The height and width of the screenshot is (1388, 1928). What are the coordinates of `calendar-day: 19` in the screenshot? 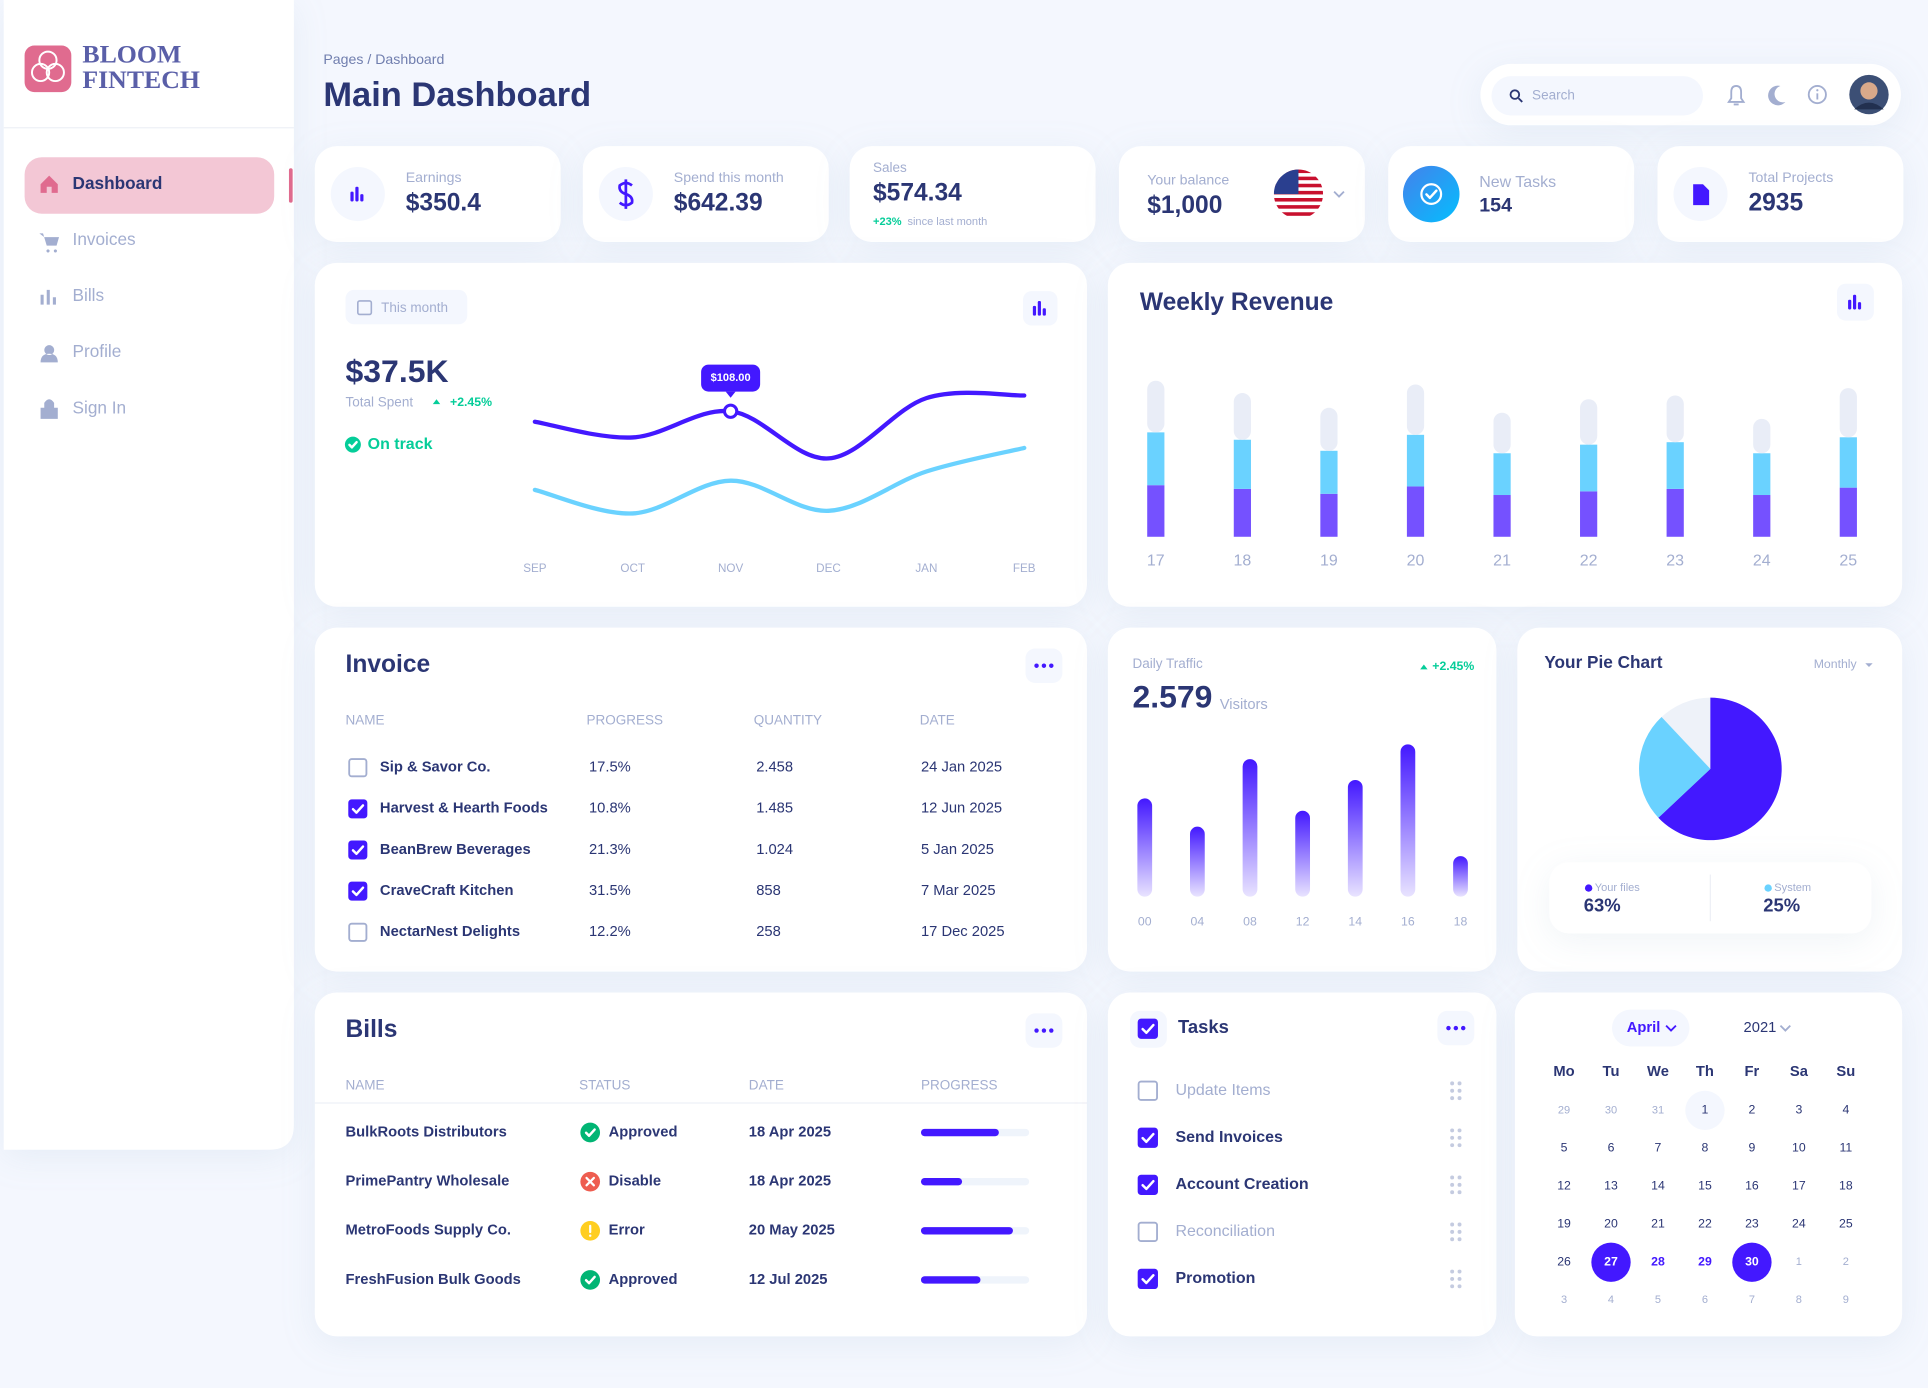 It's located at (1564, 1224).